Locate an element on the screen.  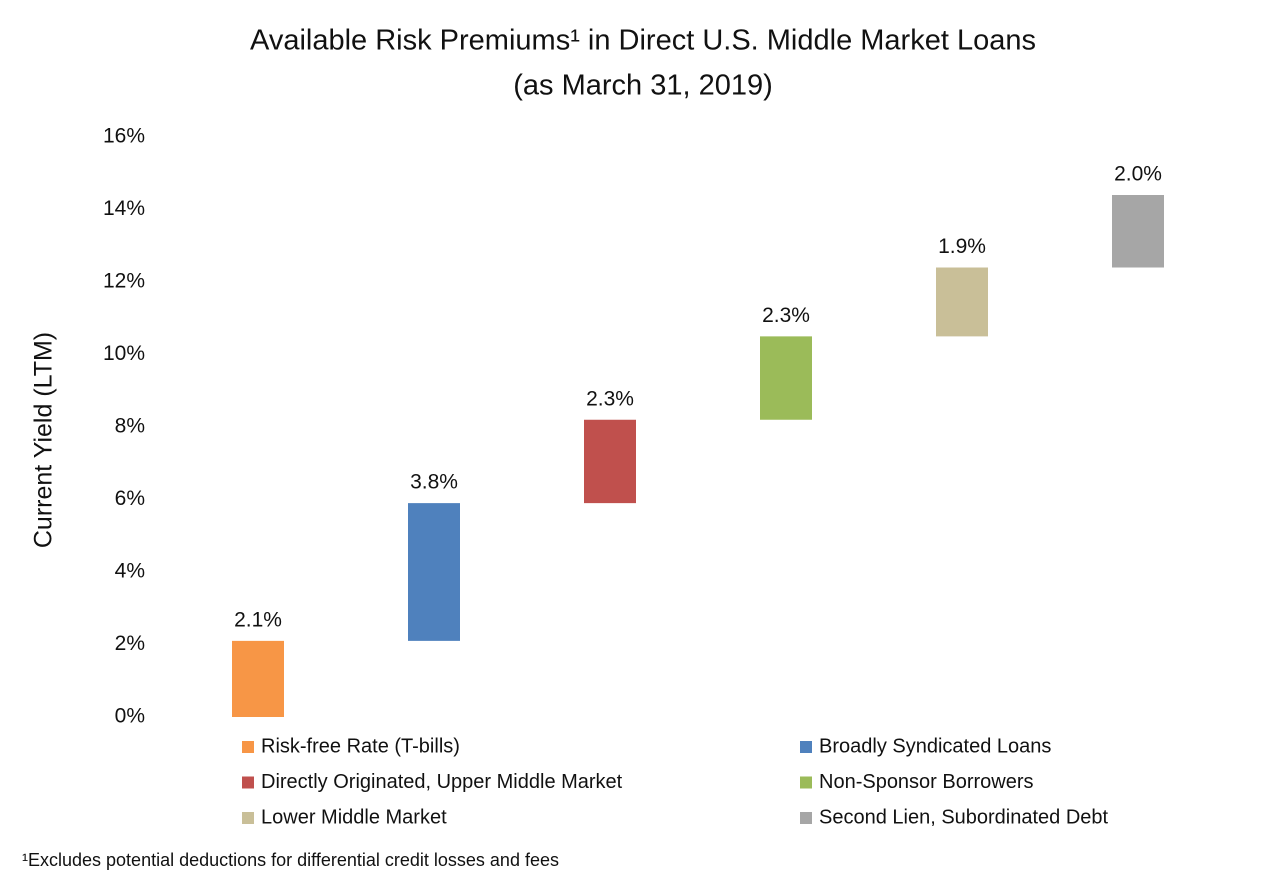
y-tick-label: 2% is located at coordinates (130, 643).